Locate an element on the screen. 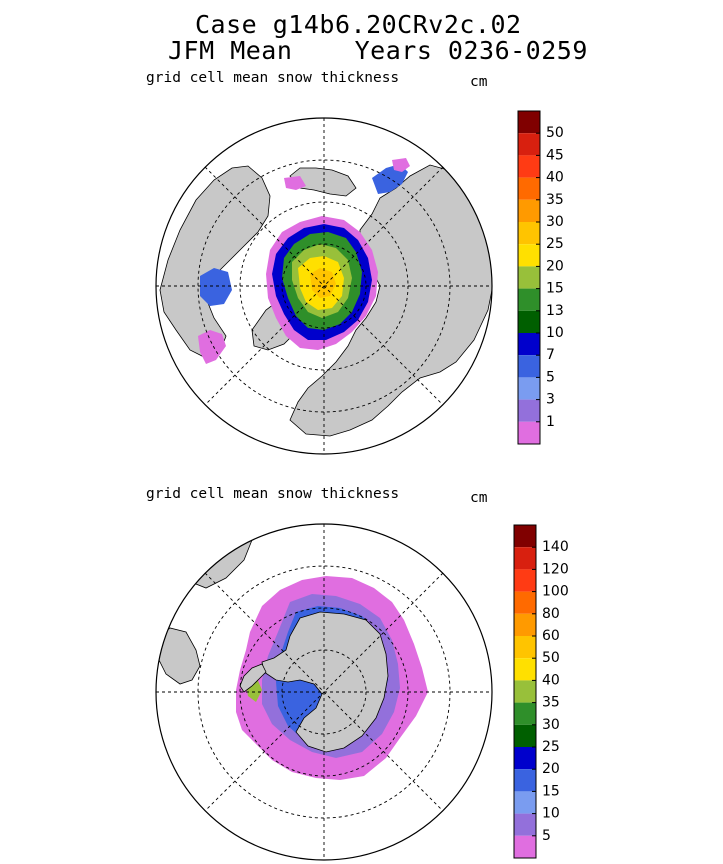  south-colorbar-label: 120 is located at coordinates (555, 569).